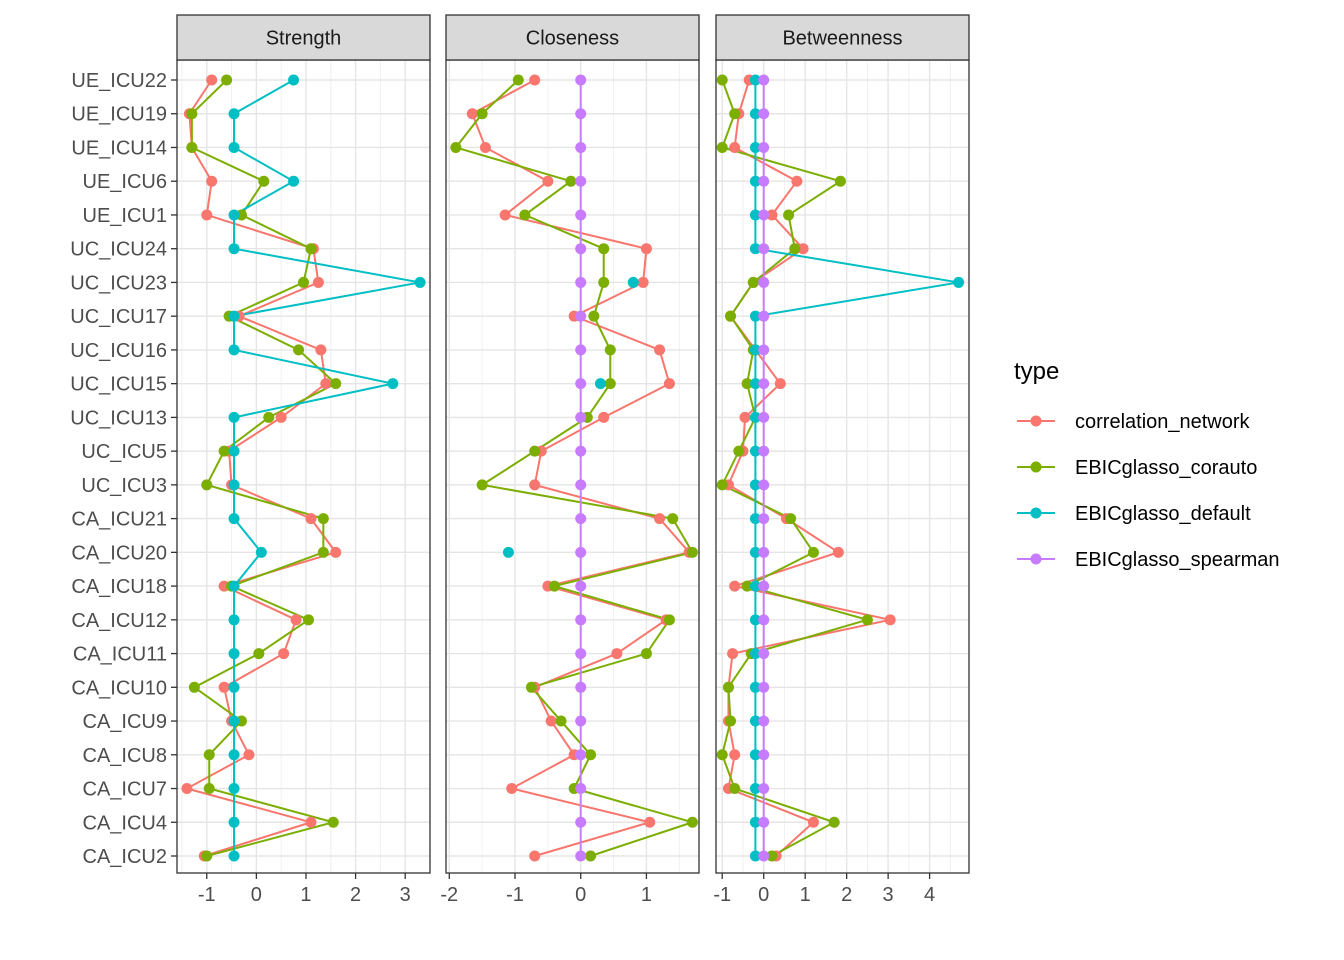 This screenshot has width=1344, height=960. I want to click on point-ebicglasso-spearman-ue-icu22, so click(764, 80).